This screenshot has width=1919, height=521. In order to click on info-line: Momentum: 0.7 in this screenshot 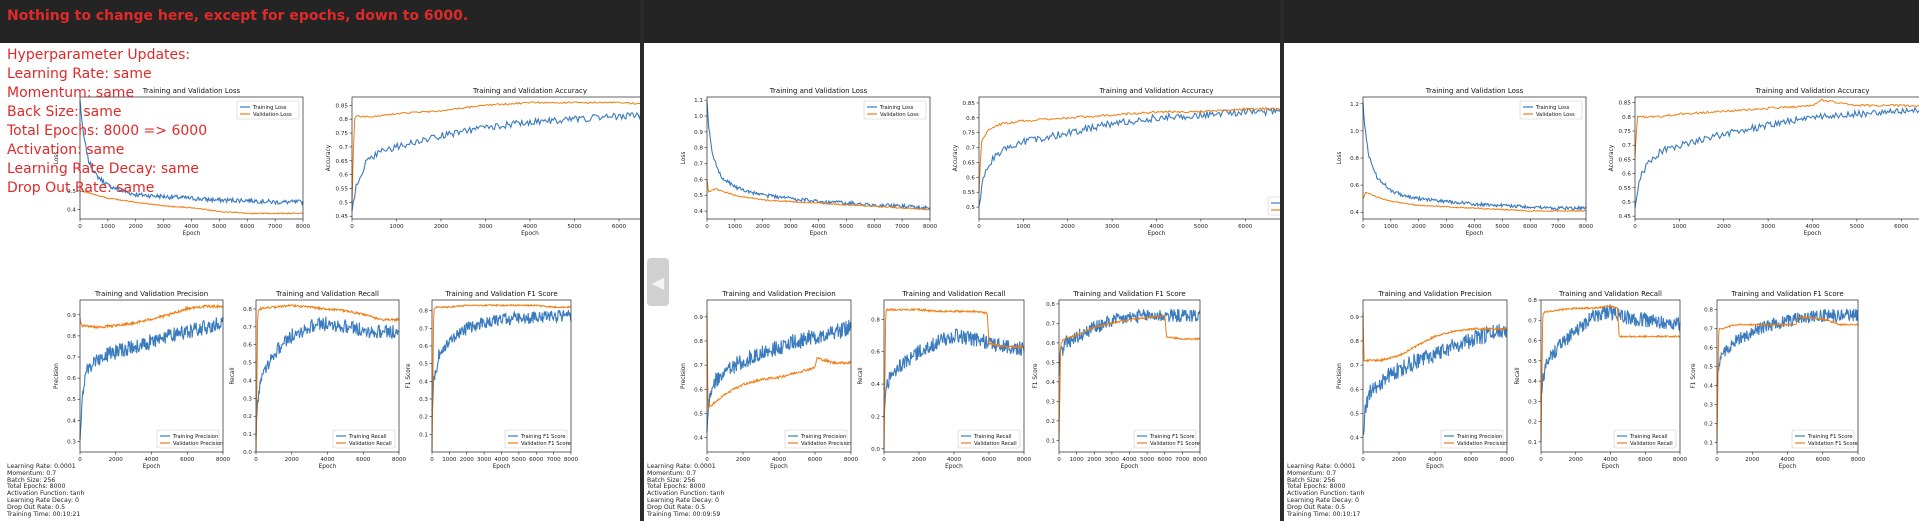, I will do `click(1312, 473)`.